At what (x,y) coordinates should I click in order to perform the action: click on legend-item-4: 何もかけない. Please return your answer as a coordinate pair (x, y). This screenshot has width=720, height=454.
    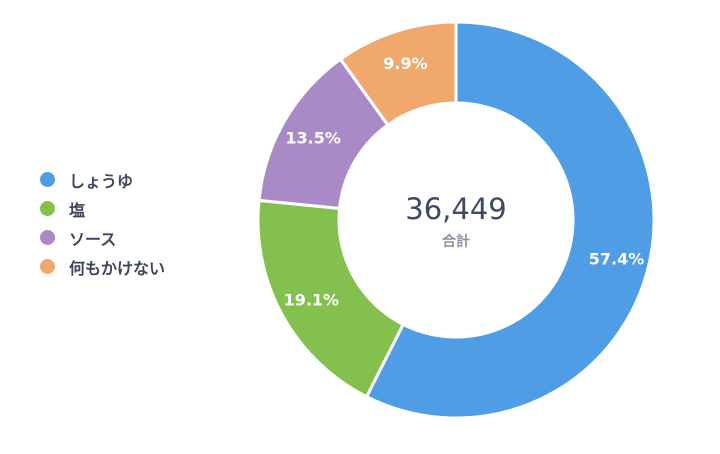
    Looking at the image, I should click on (102, 266).